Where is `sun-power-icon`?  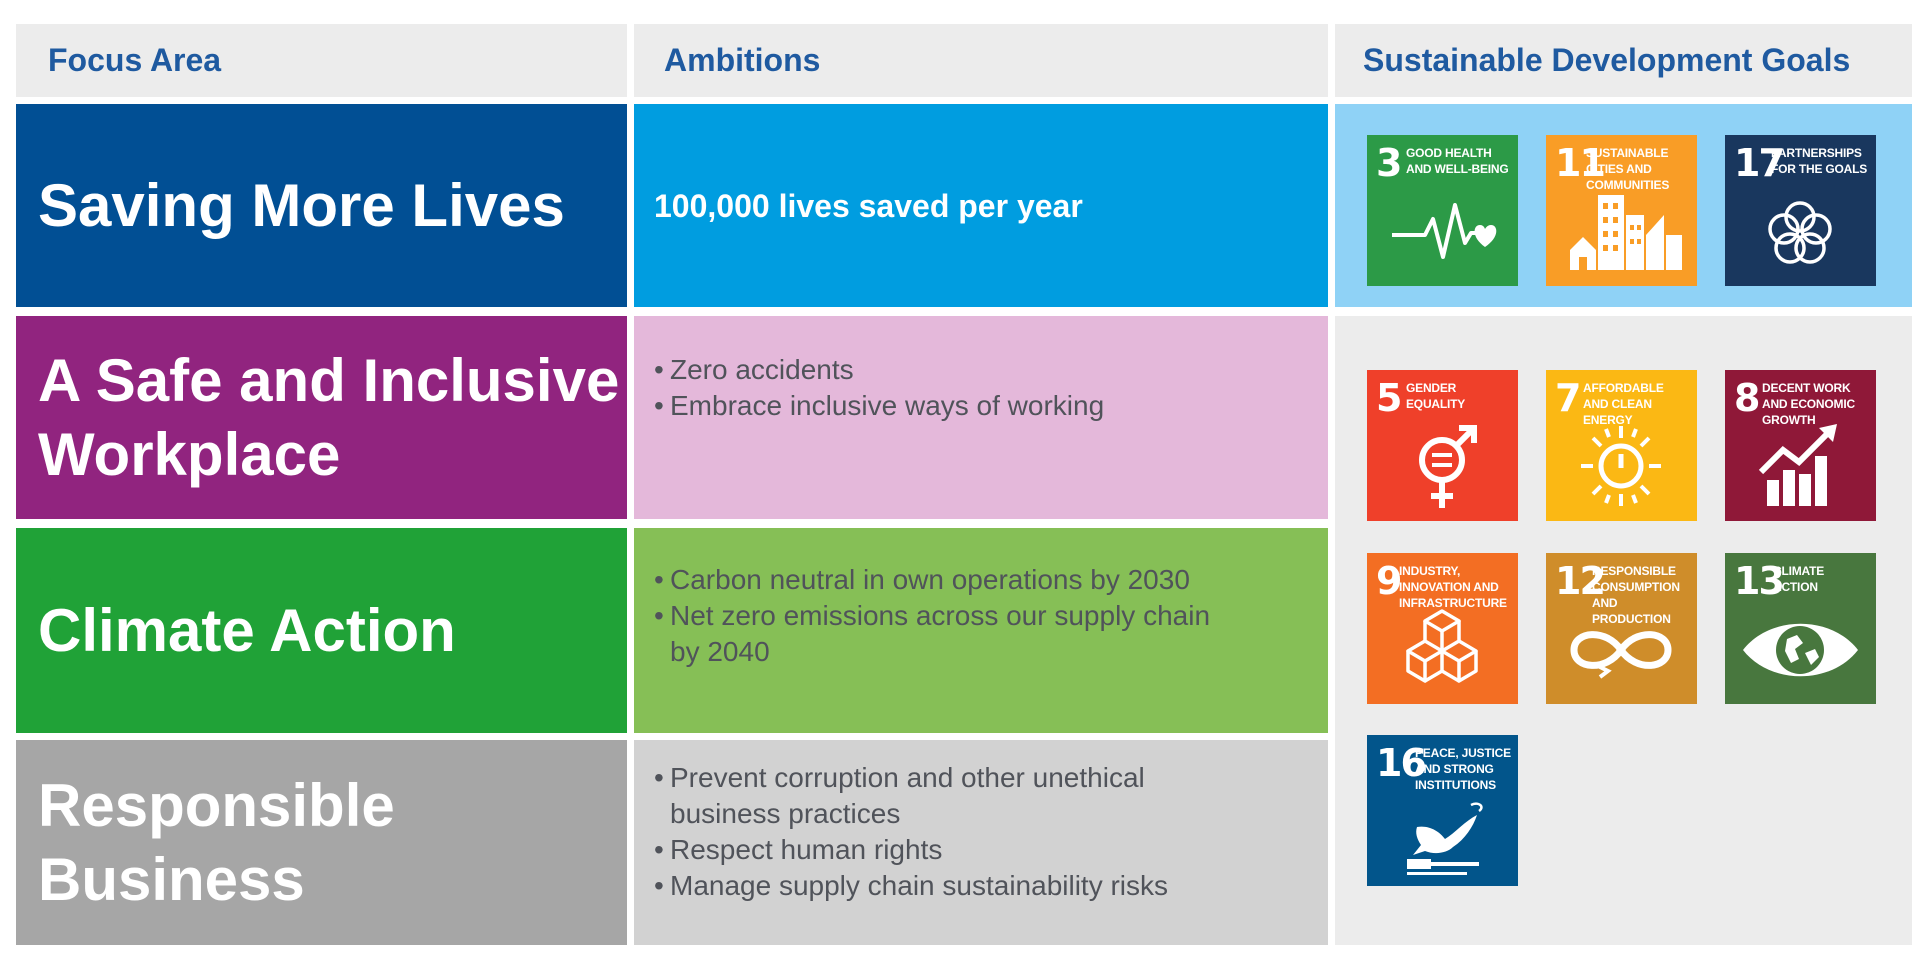 sun-power-icon is located at coordinates (1621, 466).